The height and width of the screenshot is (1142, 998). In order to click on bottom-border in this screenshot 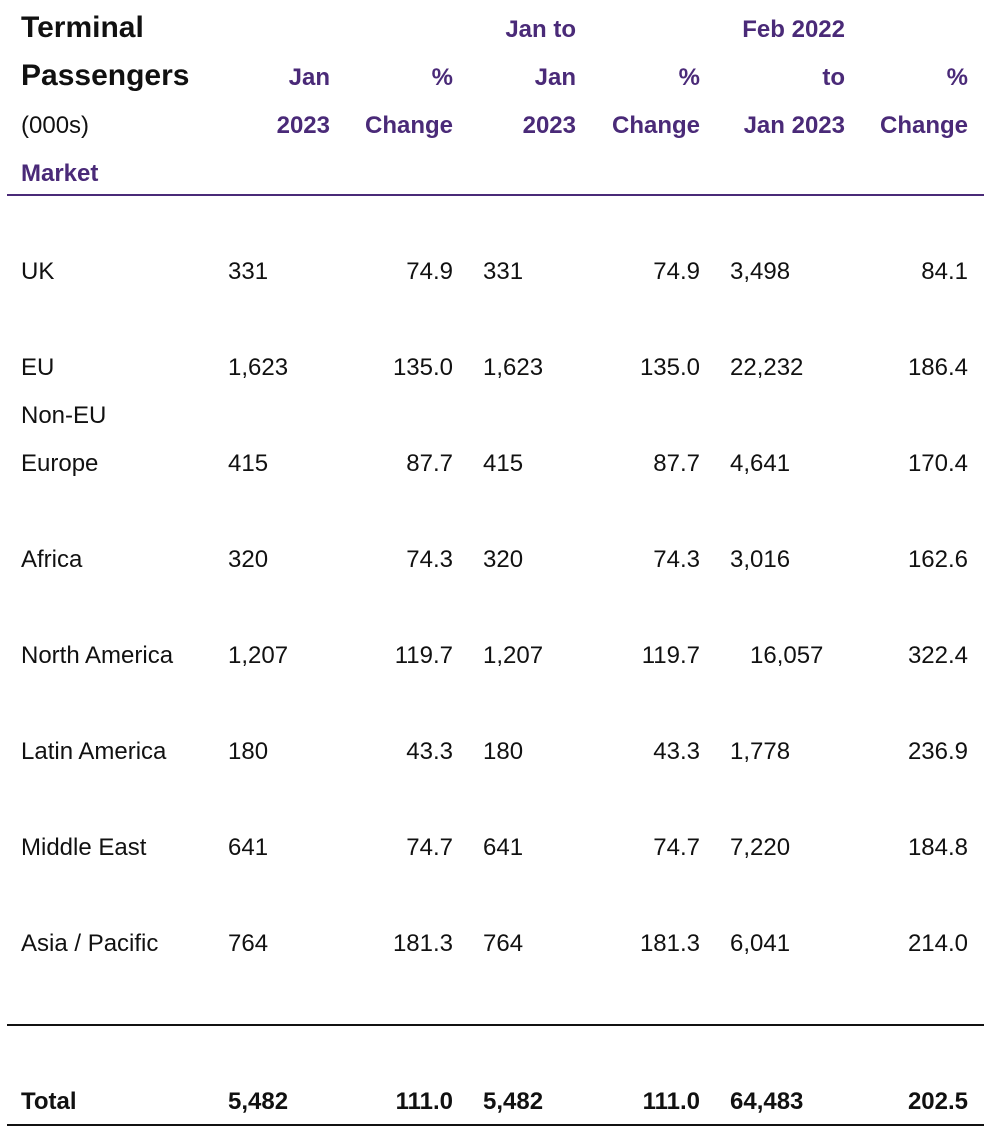, I will do `click(495, 1125)`.